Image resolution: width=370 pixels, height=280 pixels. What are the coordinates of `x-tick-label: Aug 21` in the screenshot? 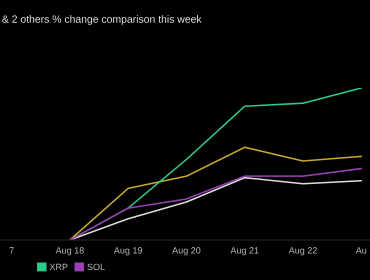 It's located at (244, 251).